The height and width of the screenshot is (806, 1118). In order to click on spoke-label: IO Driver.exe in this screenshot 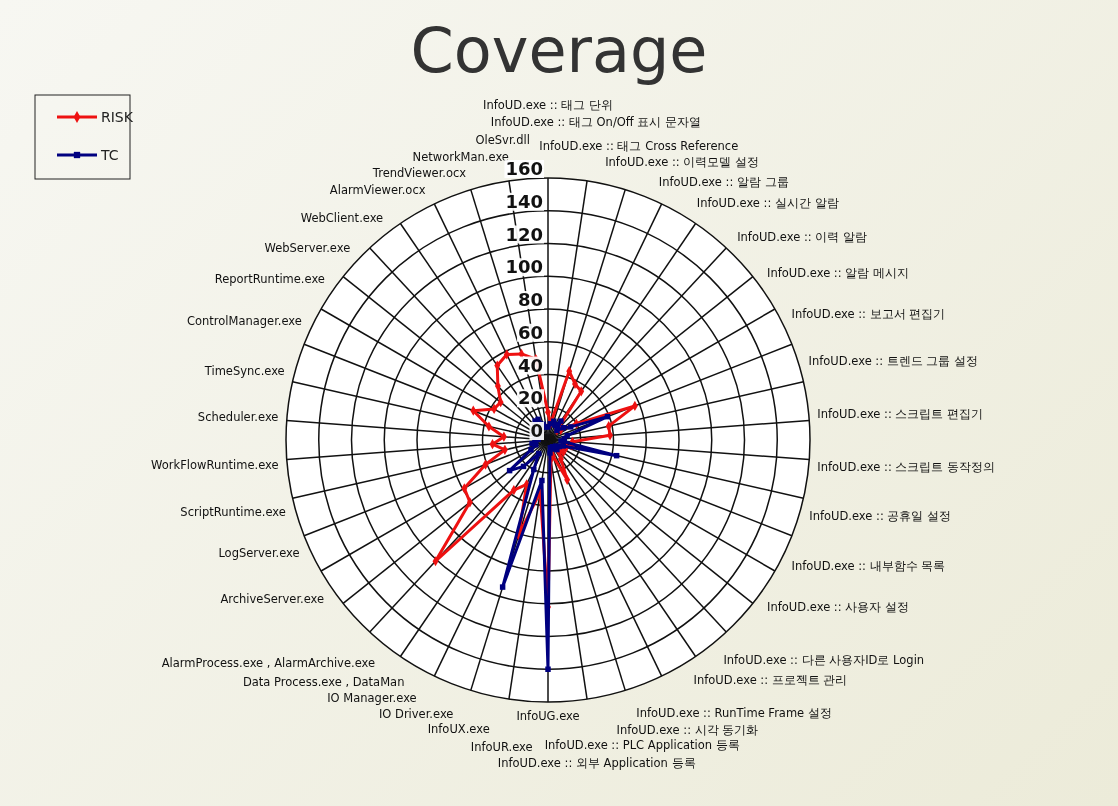, I will do `click(416, 713)`.